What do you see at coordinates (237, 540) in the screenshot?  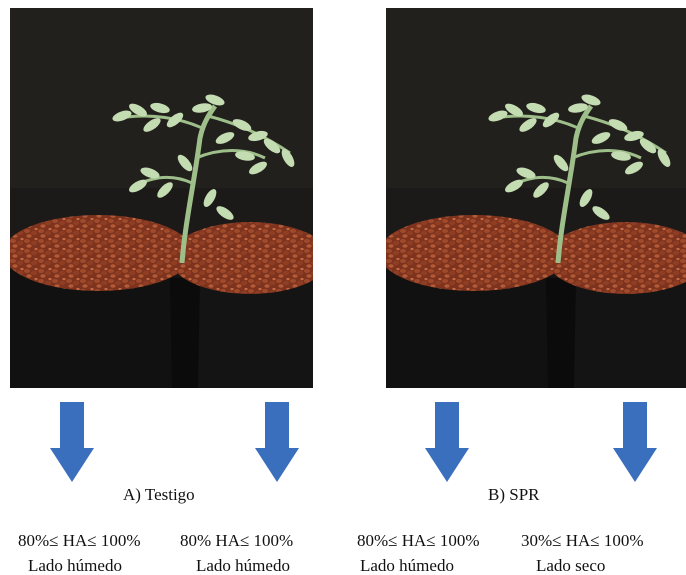 I see `condition-range: 80% HA≤ 100%` at bounding box center [237, 540].